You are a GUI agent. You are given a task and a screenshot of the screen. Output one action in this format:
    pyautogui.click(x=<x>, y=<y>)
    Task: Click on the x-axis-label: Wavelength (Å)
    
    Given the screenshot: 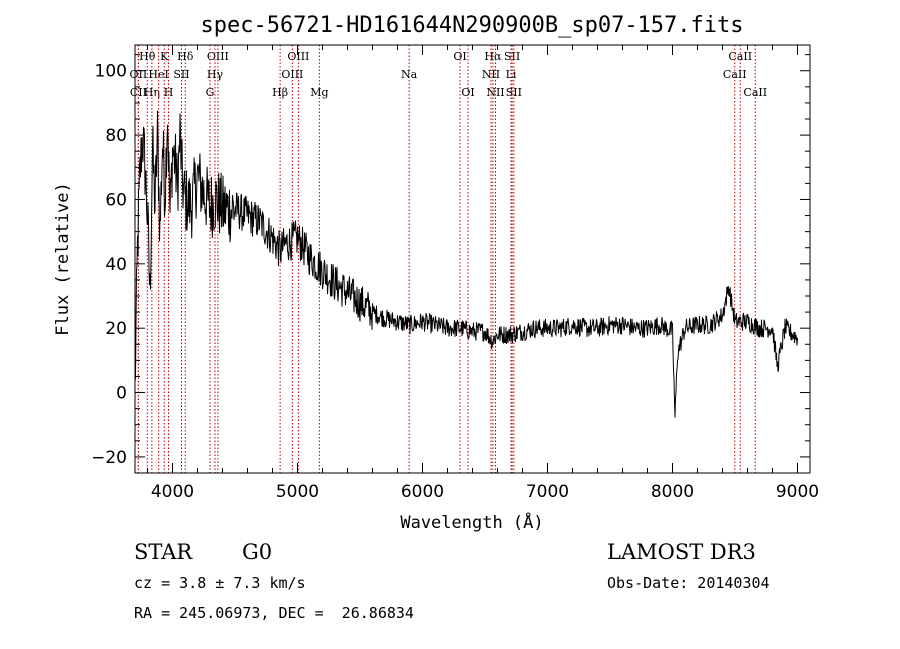 What is the action you would take?
    pyautogui.click(x=471, y=522)
    